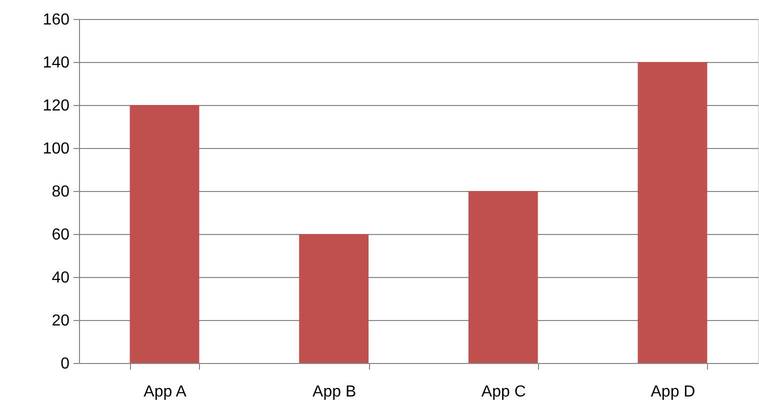 The height and width of the screenshot is (420, 759). I want to click on y-tick-label: 60, so click(61, 235).